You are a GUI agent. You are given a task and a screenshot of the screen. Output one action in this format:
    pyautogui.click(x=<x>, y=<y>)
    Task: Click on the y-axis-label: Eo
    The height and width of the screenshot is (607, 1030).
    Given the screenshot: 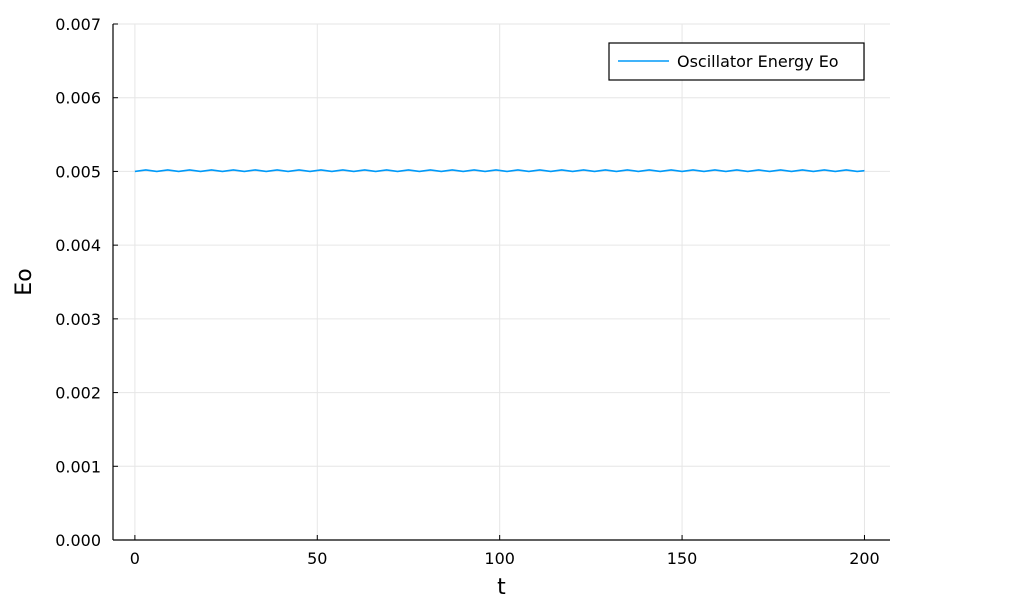 What is the action you would take?
    pyautogui.click(x=24, y=281)
    